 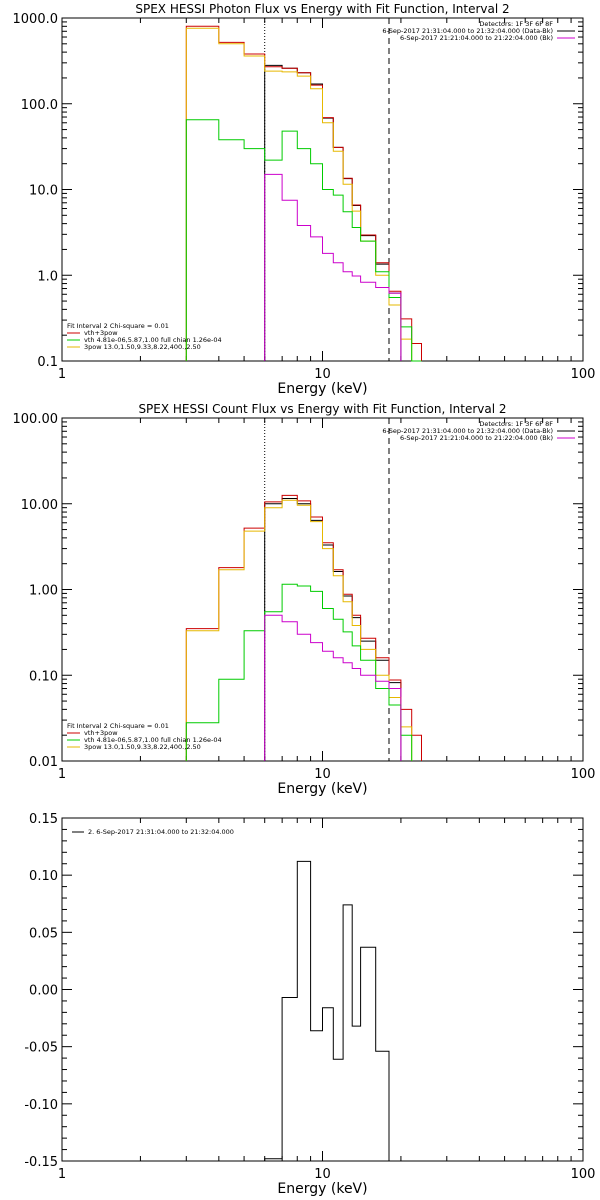 What do you see at coordinates (43, 819) in the screenshot?
I see `y-tick-label: 0.15` at bounding box center [43, 819].